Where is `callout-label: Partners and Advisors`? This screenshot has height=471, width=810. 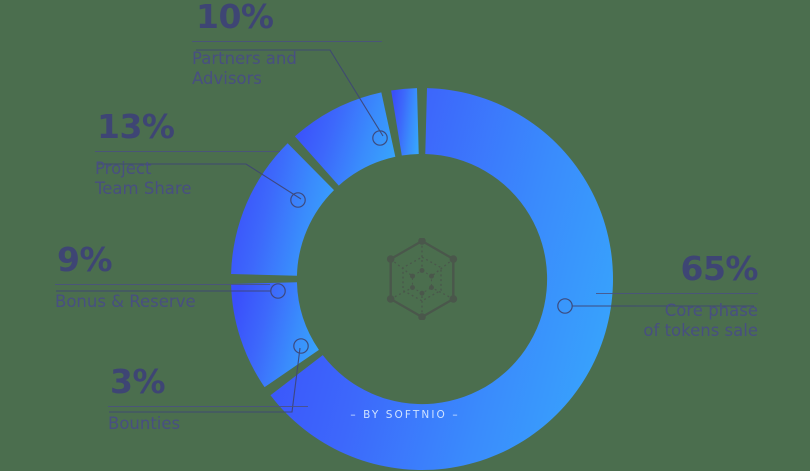 callout-label: Partners and Advisors is located at coordinates (244, 68).